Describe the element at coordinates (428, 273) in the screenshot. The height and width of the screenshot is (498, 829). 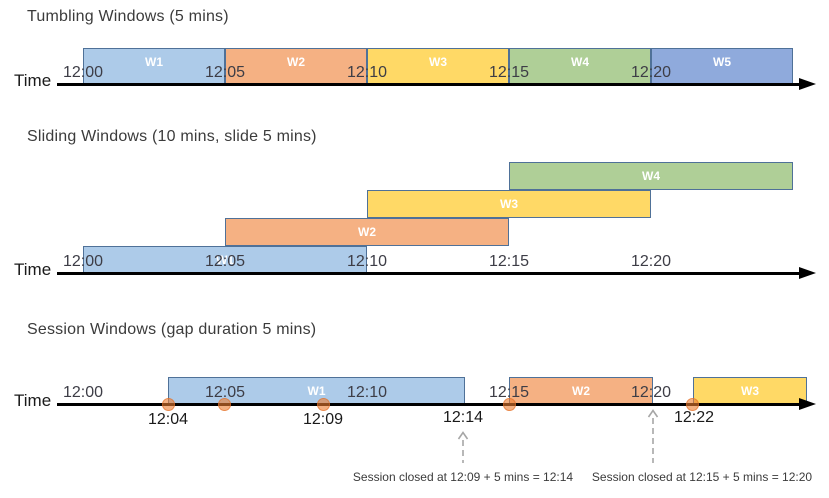
I see `sliding-time-axis` at that location.